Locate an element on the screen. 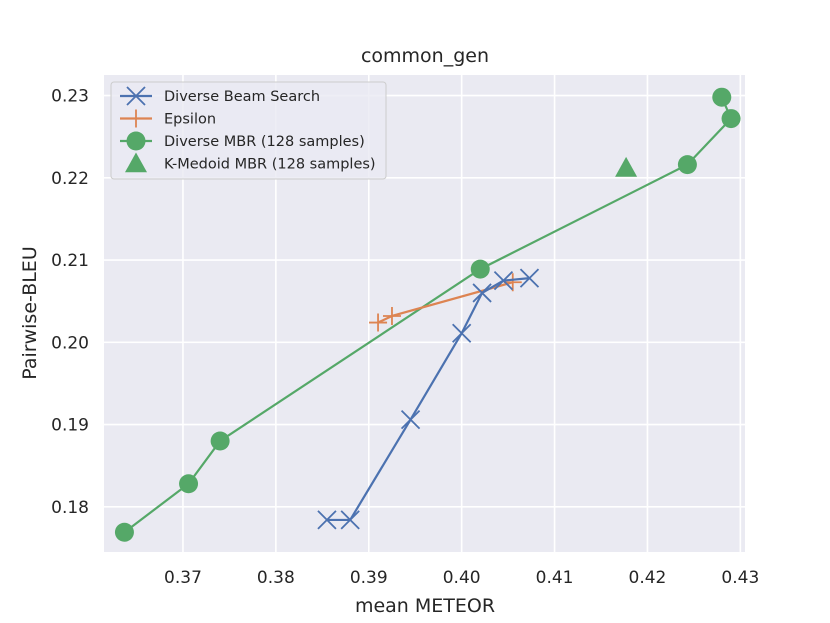  x-tick-label: 0.43 is located at coordinates (740, 578).